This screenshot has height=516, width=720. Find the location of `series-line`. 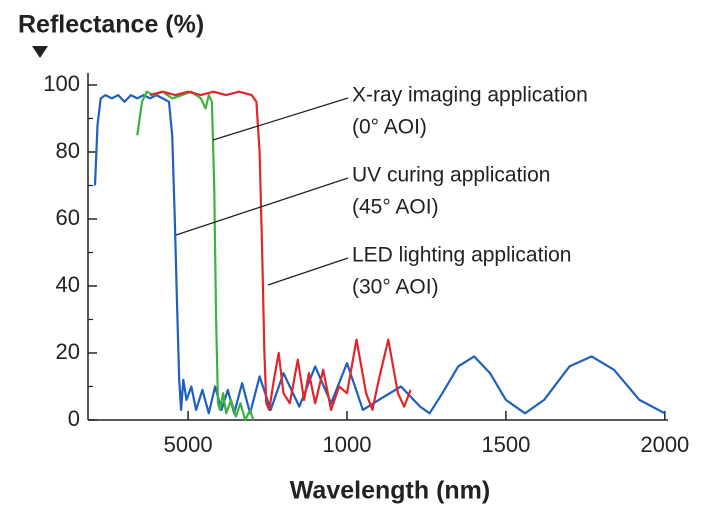

series-line is located at coordinates (195, 256).